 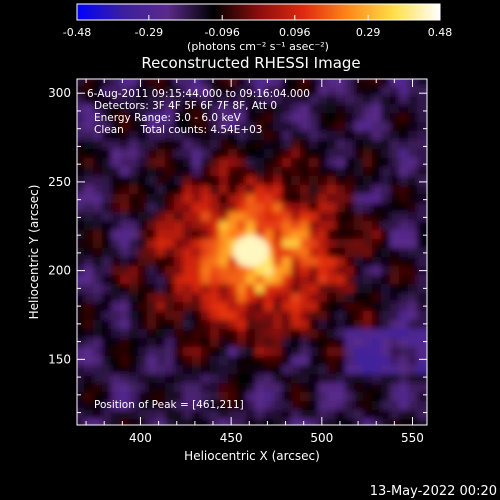 What do you see at coordinates (258, 46) in the screenshot?
I see `colorbar-unit-label: (photons cm⁻² s⁻¹ asec⁻²)` at bounding box center [258, 46].